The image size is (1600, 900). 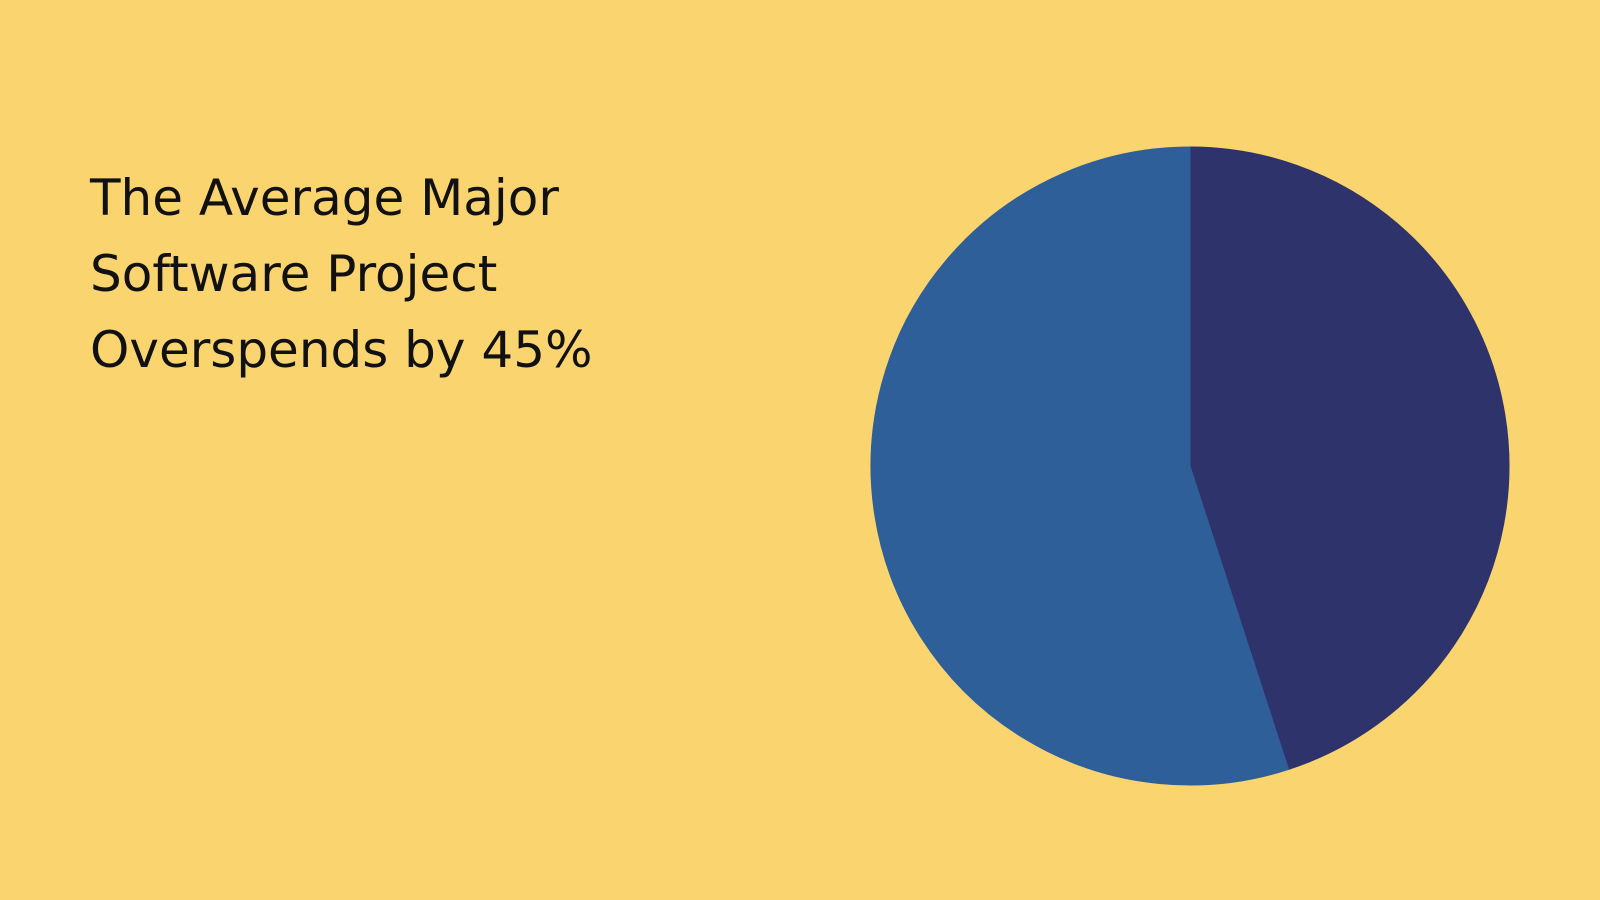 I want to click on chart-title-line-2: Software Project, so click(x=294, y=274).